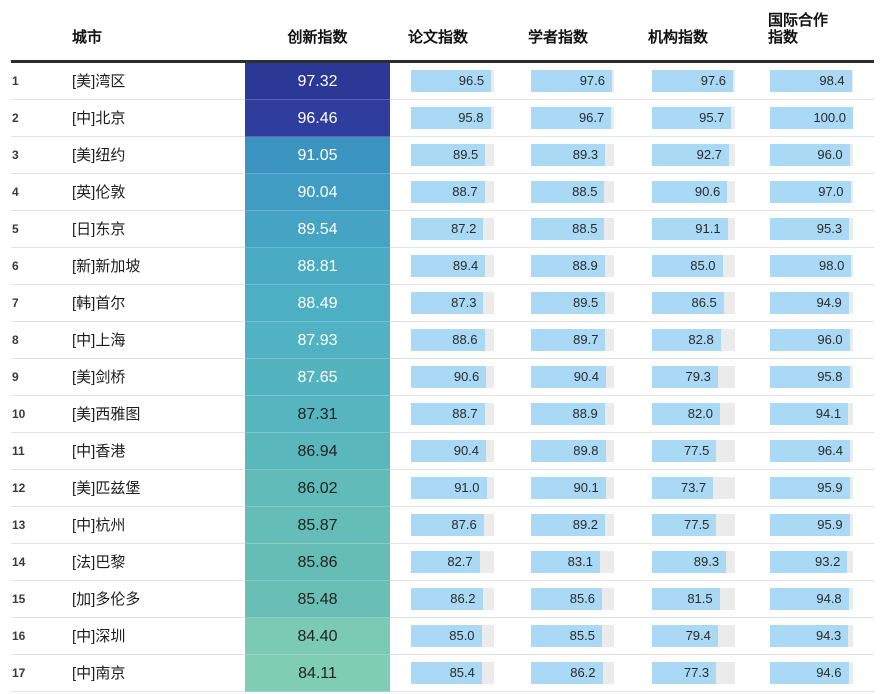 The image size is (880, 694). I want to click on scholar-bar-fill: 90.1, so click(568, 488).